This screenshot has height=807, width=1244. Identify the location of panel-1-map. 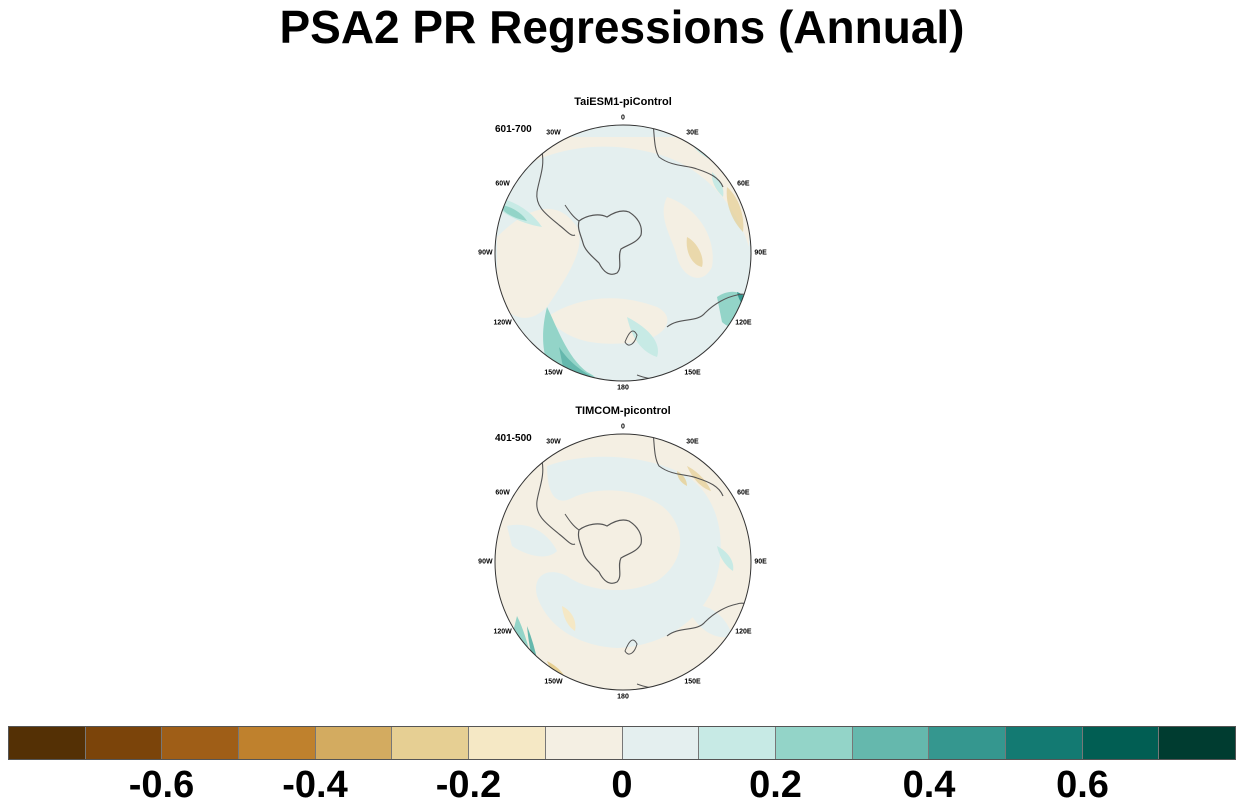
(623, 253).